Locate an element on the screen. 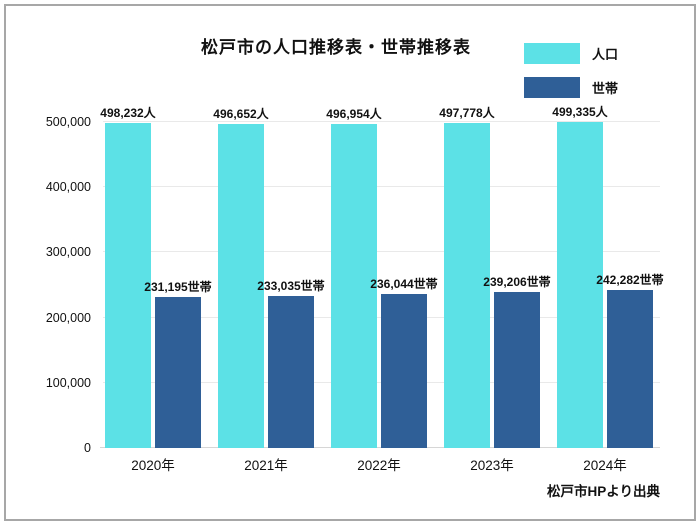 This screenshot has height=525, width=700. y-axis-tick-label: 500,000 is located at coordinates (68, 122).